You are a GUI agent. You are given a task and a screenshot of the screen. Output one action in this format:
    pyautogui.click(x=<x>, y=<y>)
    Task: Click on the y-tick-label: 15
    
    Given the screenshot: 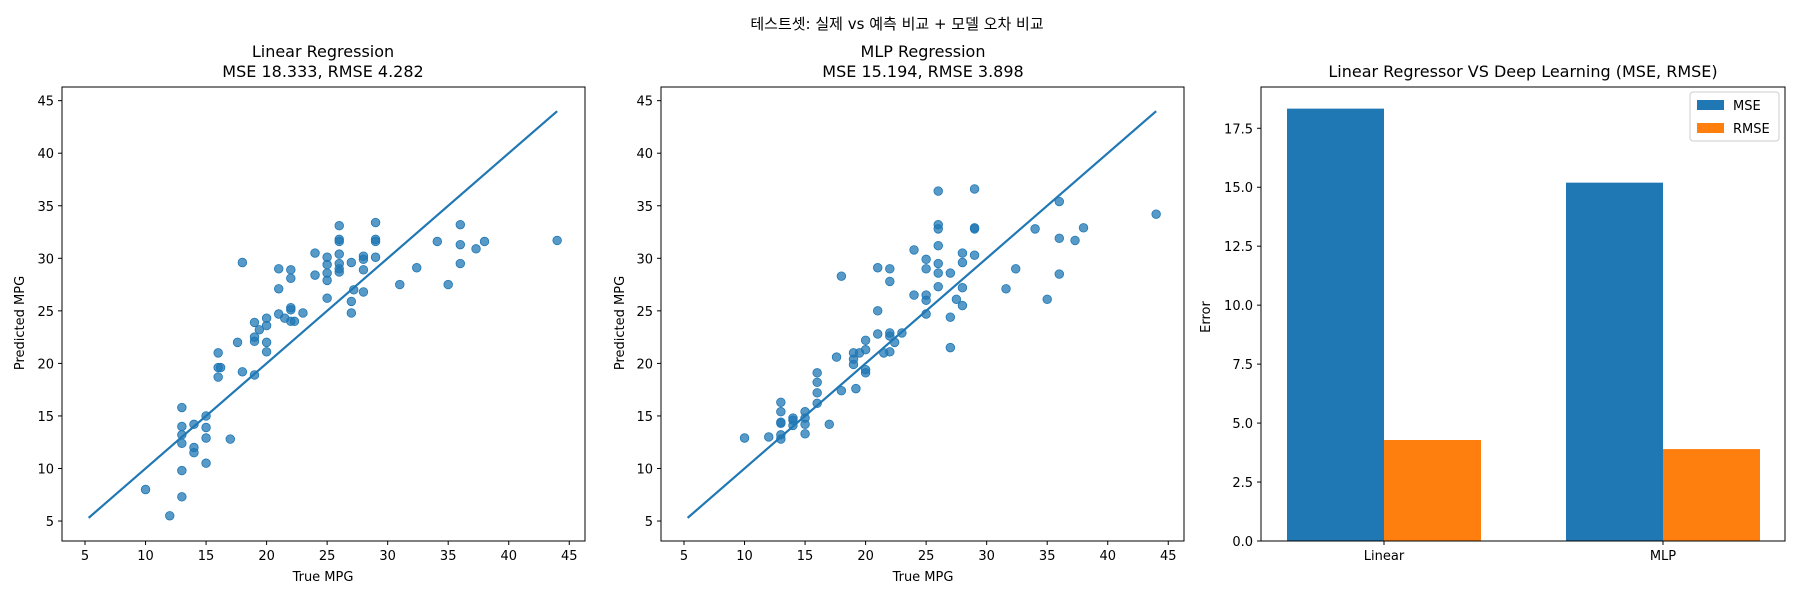 What is the action you would take?
    pyautogui.click(x=644, y=417)
    